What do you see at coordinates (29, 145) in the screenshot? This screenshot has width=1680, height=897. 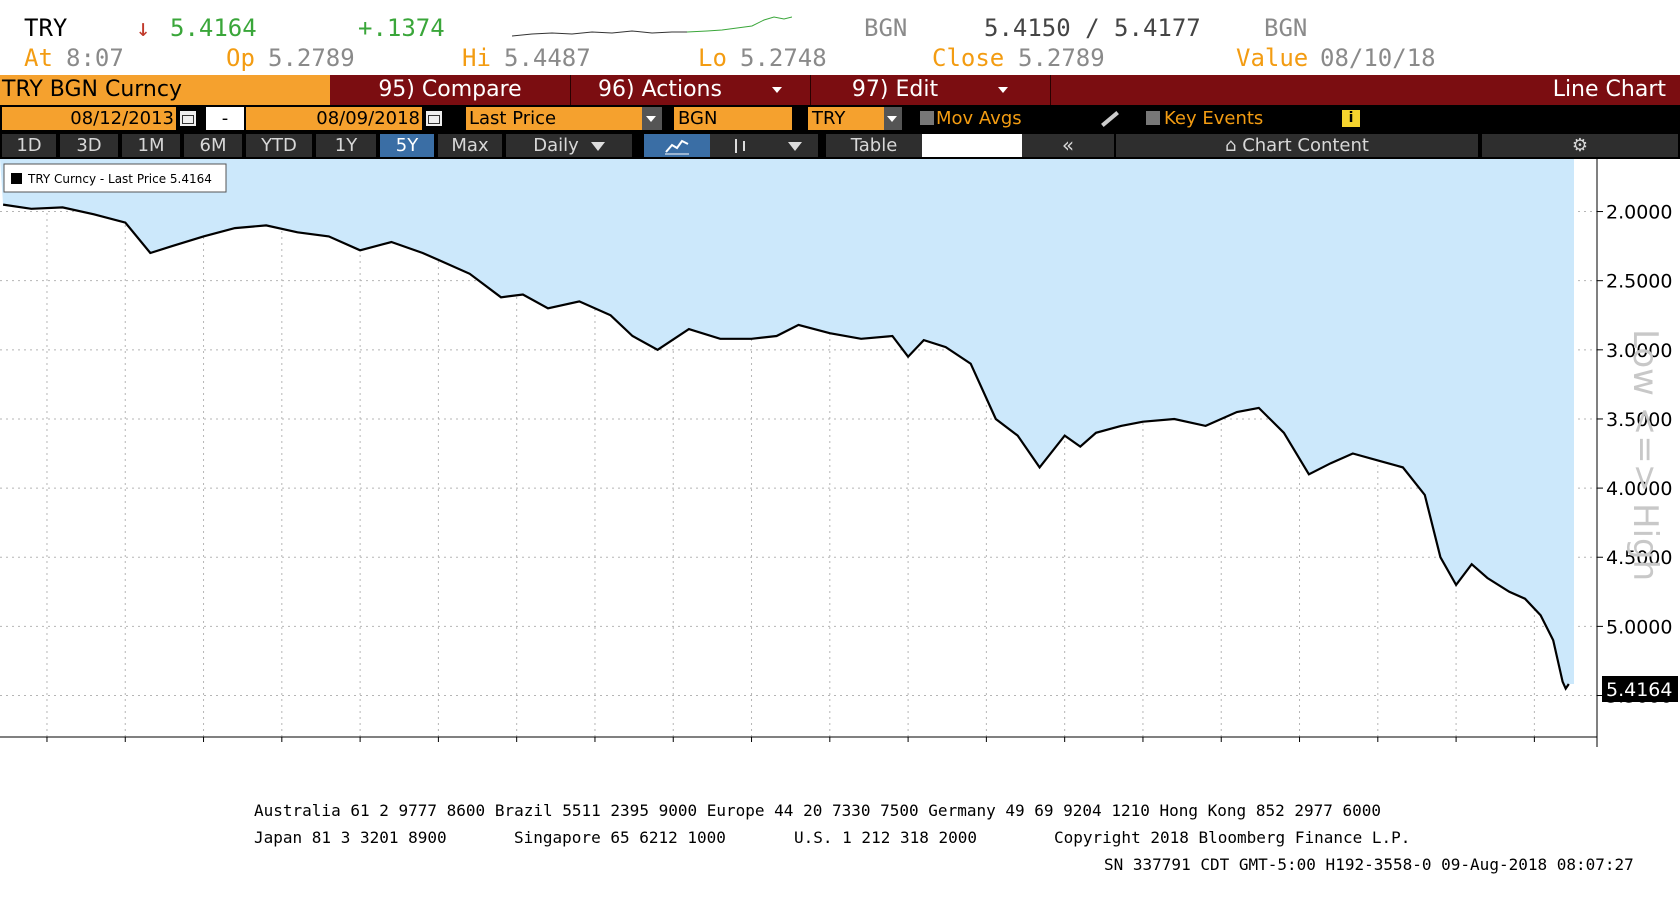 I see `period-1d: 1D` at bounding box center [29, 145].